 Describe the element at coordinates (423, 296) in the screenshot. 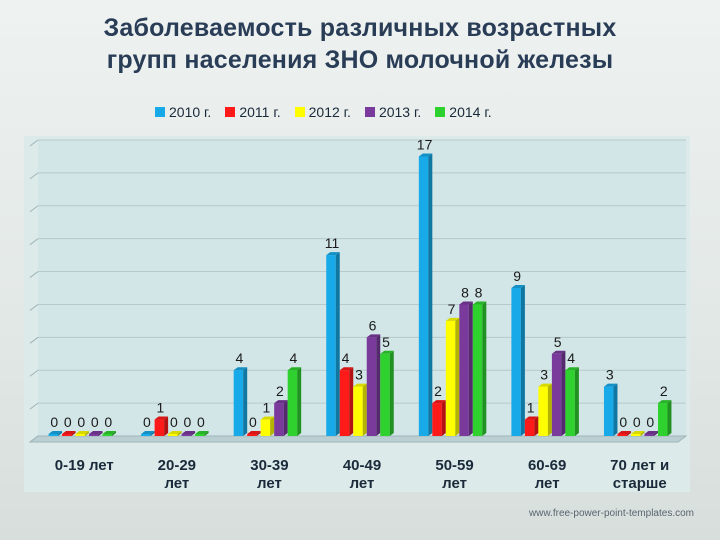

I see `bar-2010г-4` at that location.